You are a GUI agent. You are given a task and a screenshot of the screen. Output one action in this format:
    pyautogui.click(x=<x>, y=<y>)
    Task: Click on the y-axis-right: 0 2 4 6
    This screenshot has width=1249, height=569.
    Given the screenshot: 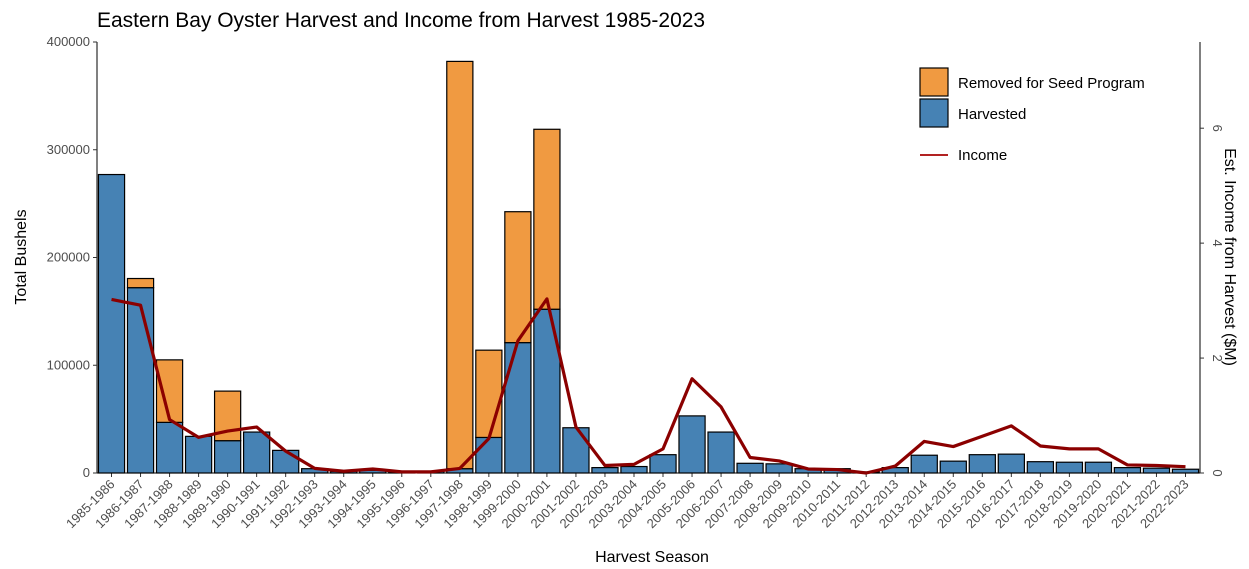 What is the action you would take?
    pyautogui.click(x=1212, y=259)
    